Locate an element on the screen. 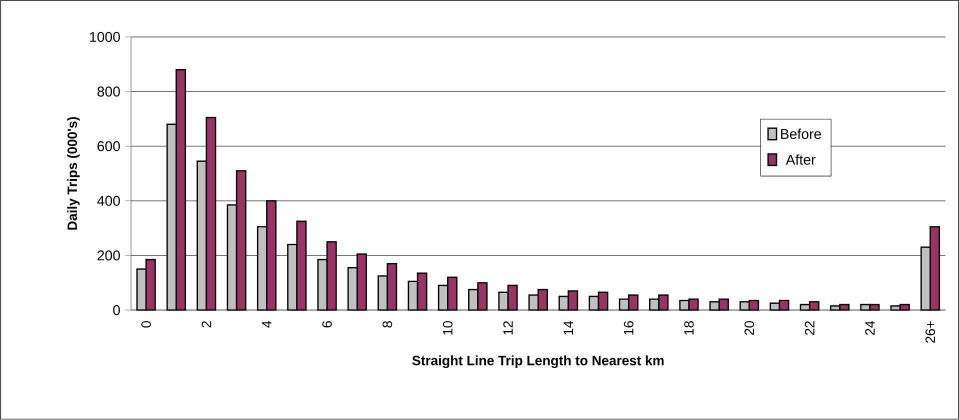 Image resolution: width=959 pixels, height=420 pixels. x-tick-label: 24 is located at coordinates (870, 328).